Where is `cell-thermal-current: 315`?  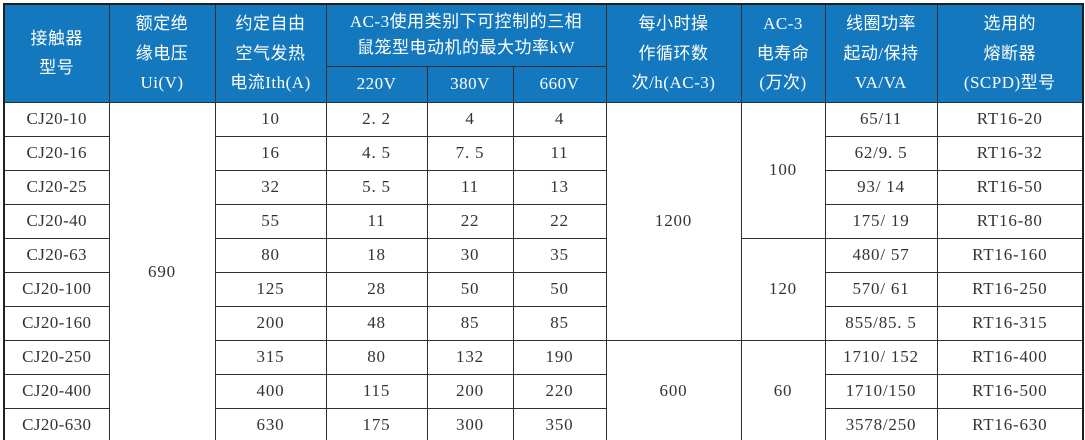 cell-thermal-current: 315 is located at coordinates (270, 357).